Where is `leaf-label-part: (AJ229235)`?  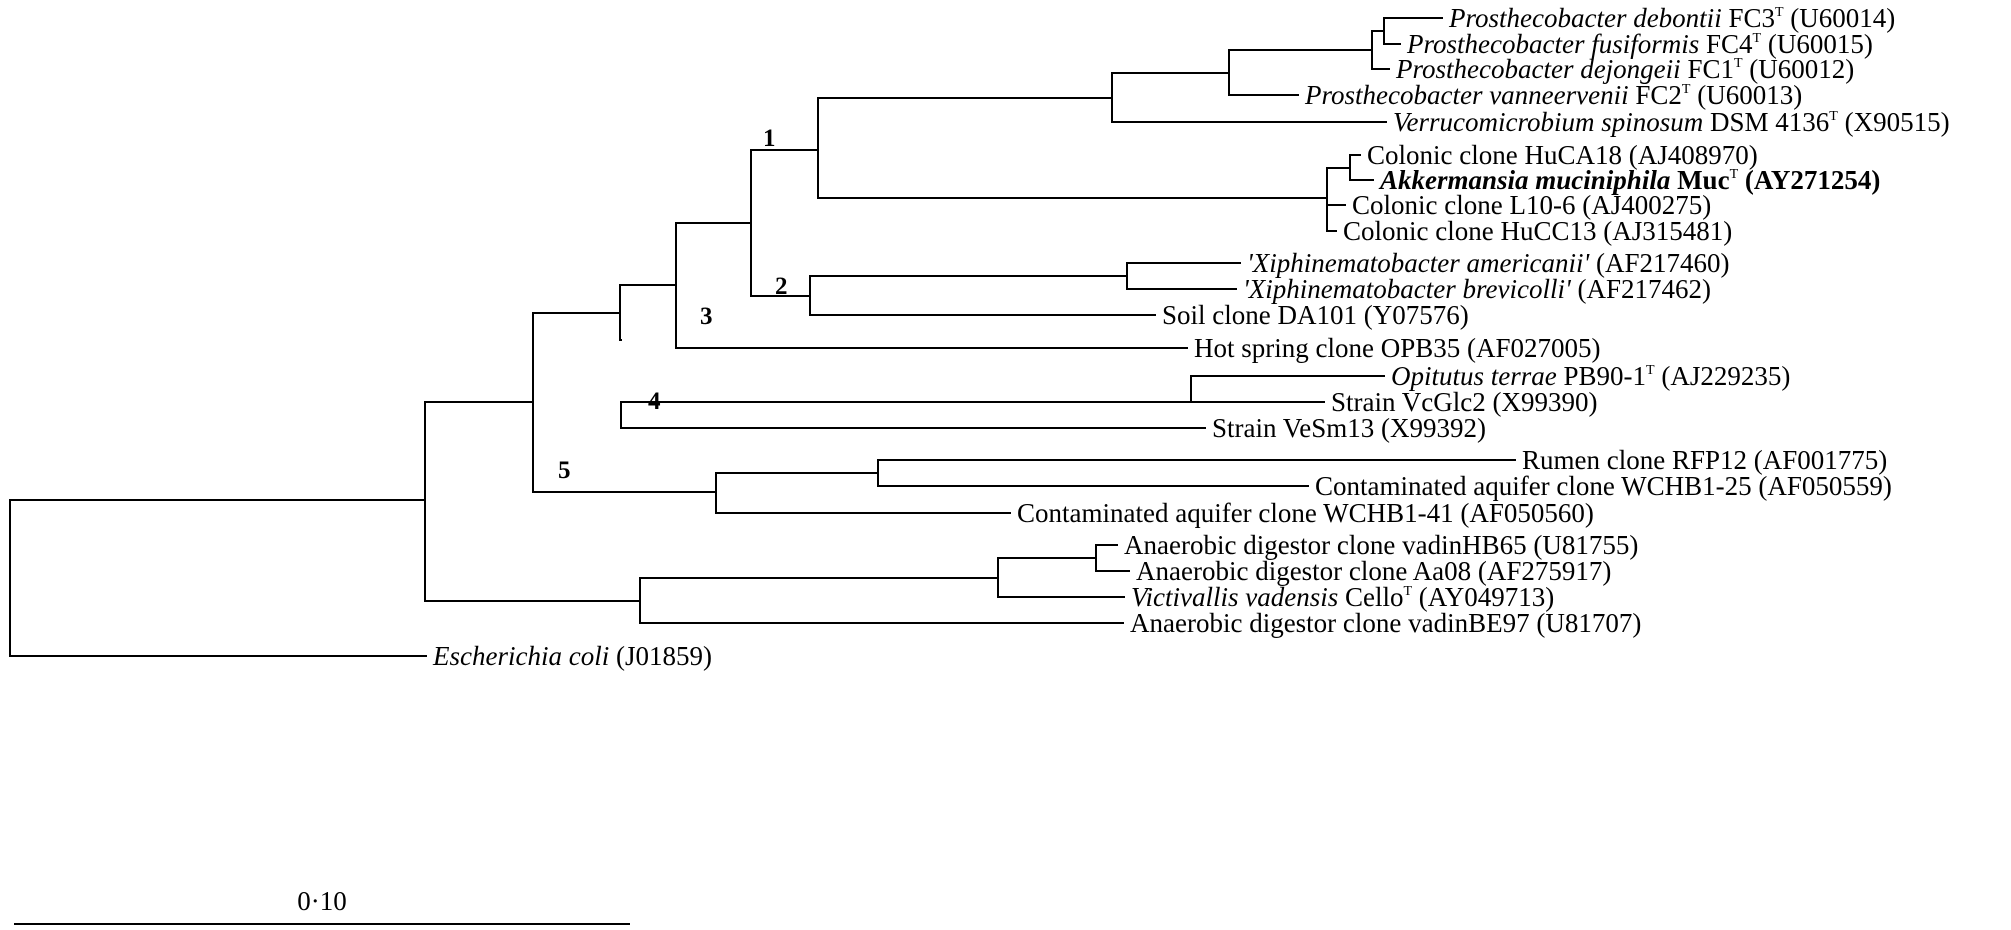 leaf-label-part: (AJ229235) is located at coordinates (1723, 376).